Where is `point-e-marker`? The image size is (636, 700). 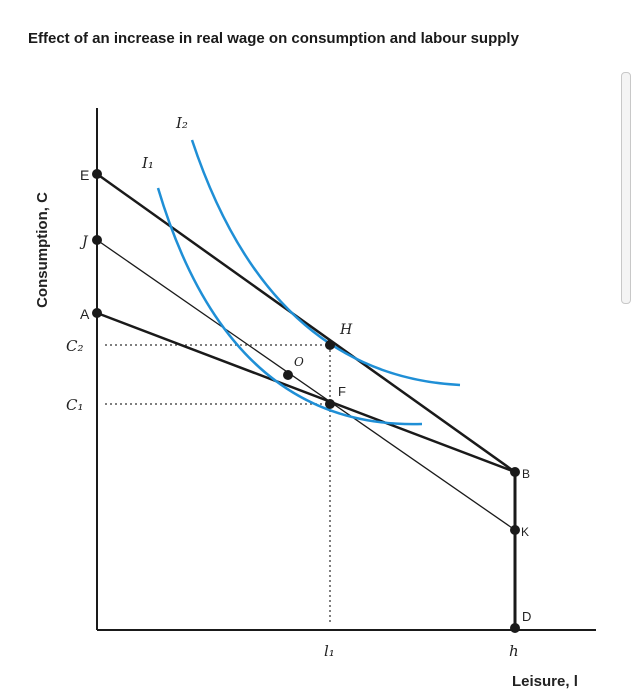
point-e-marker is located at coordinates (97, 174).